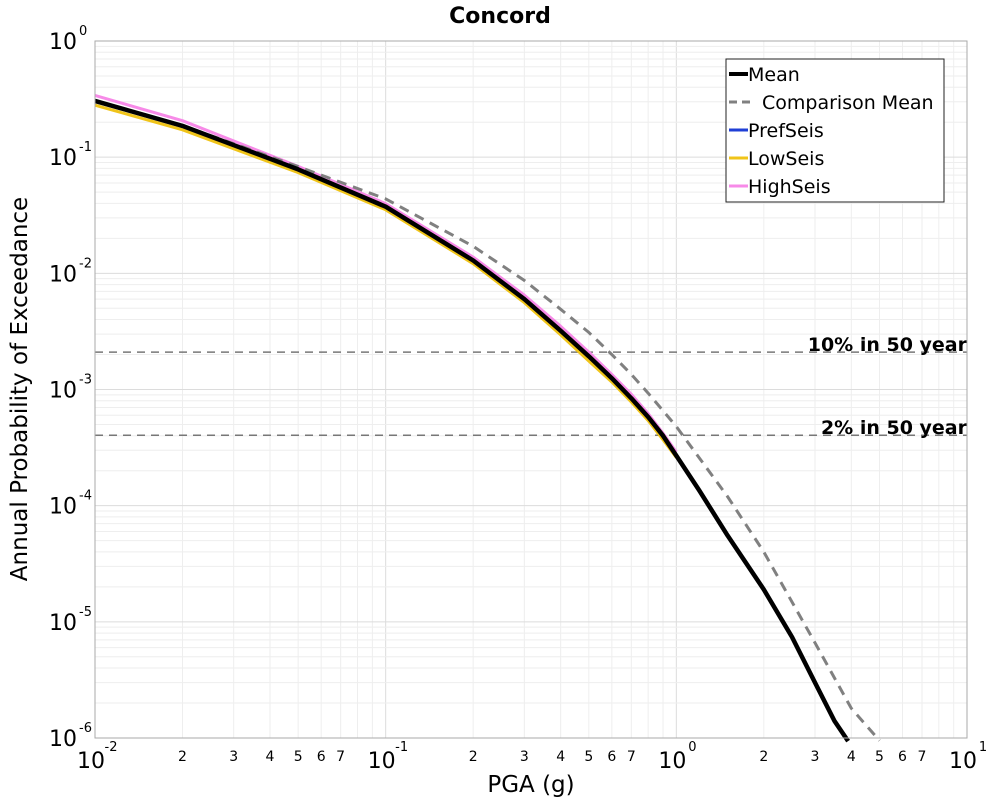  I want to click on y-tick-exponent: -1, so click(85, 147).